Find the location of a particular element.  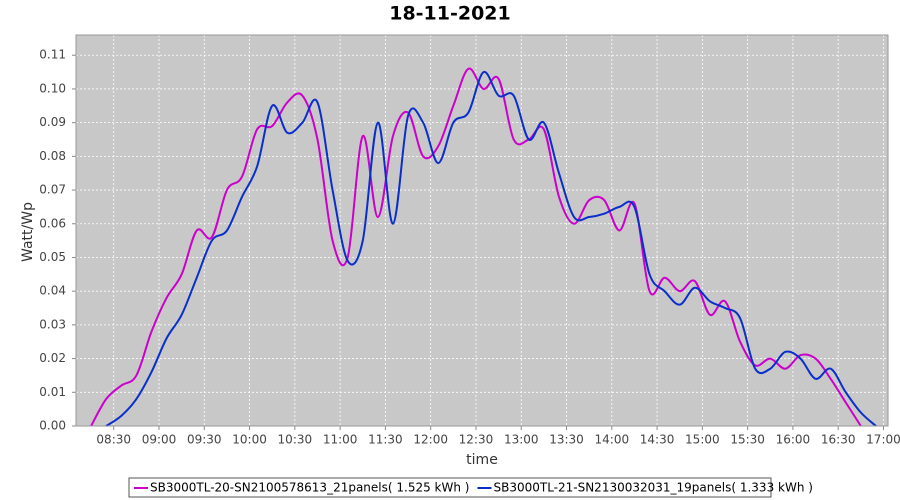

y-tick-label: 0.07 is located at coordinates (52, 190).